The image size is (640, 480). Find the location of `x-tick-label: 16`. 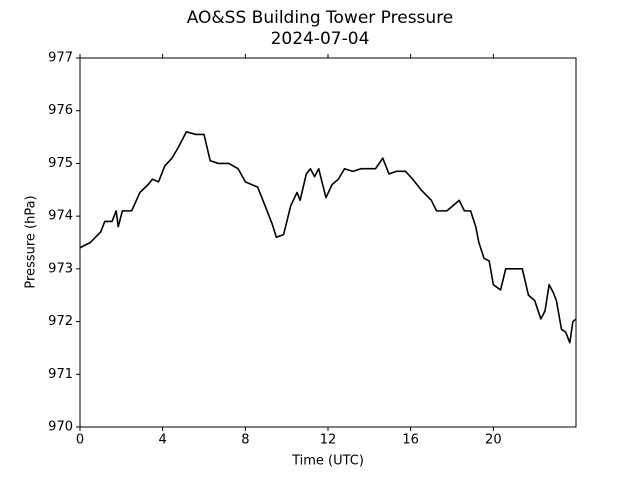

x-tick-label: 16 is located at coordinates (410, 440).